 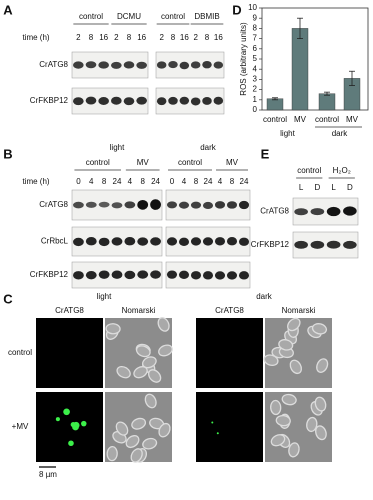 What do you see at coordinates (129, 16) in the screenshot?
I see `group-label: DCMU` at bounding box center [129, 16].